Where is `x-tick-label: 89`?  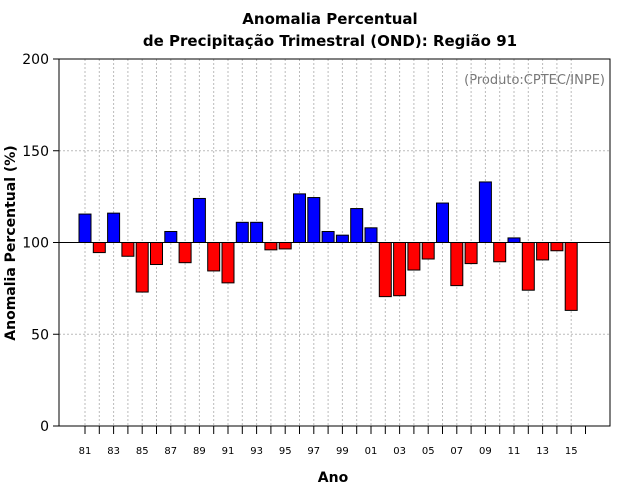
x-tick-label: 89 is located at coordinates (199, 451).